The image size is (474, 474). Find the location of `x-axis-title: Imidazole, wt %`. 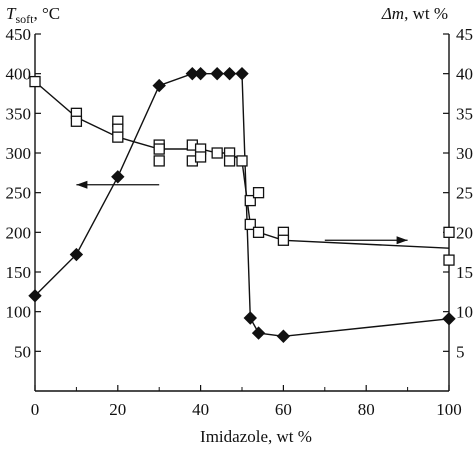

x-axis-title: Imidazole, wt % is located at coordinates (256, 436).